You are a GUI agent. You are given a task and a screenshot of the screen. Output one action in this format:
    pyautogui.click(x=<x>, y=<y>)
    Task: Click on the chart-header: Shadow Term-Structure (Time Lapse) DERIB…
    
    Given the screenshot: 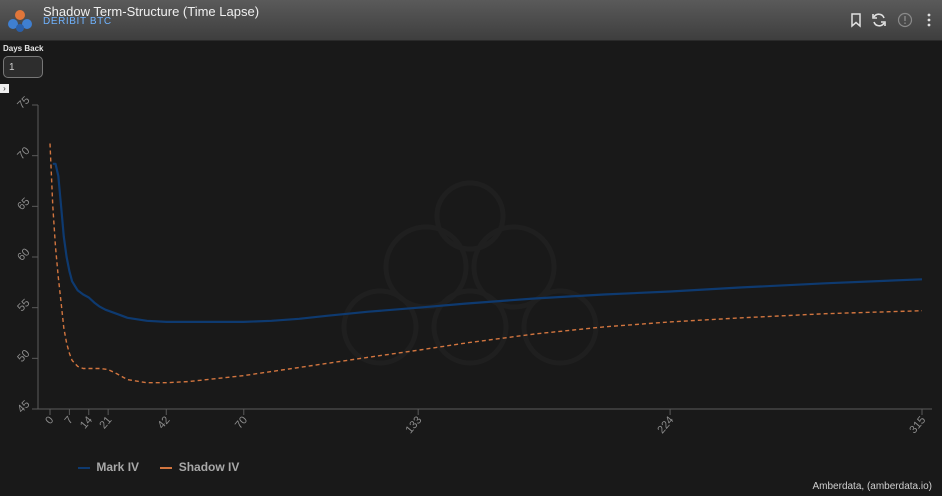 What is the action you would take?
    pyautogui.click(x=471, y=20)
    